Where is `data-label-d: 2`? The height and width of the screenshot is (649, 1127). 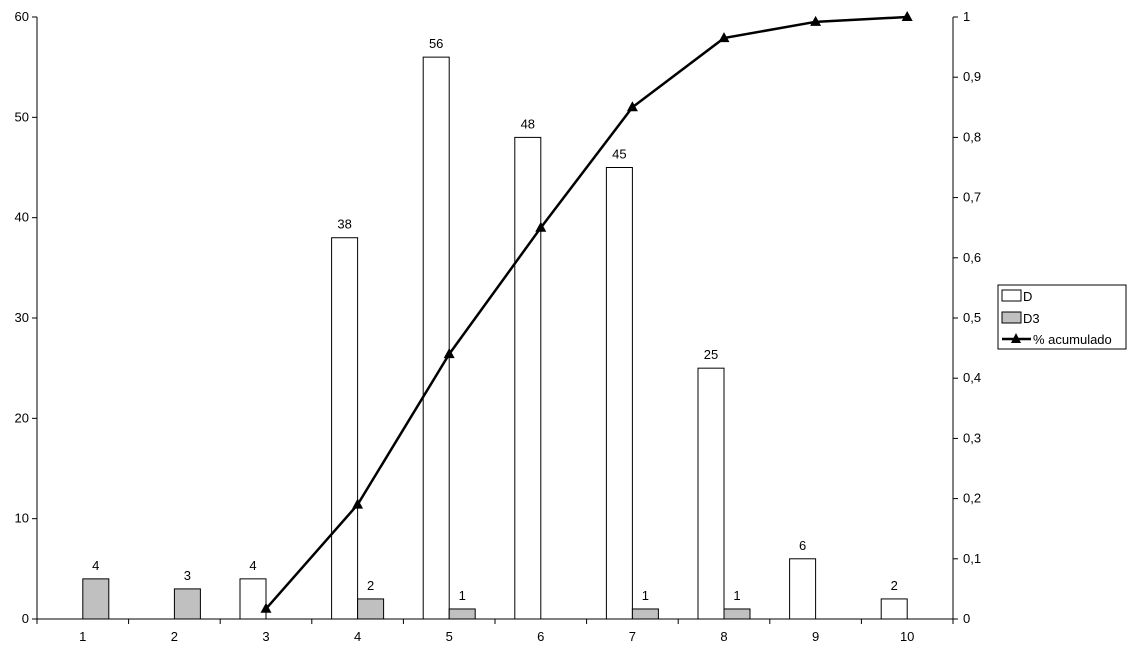
data-label-d: 2 is located at coordinates (894, 585).